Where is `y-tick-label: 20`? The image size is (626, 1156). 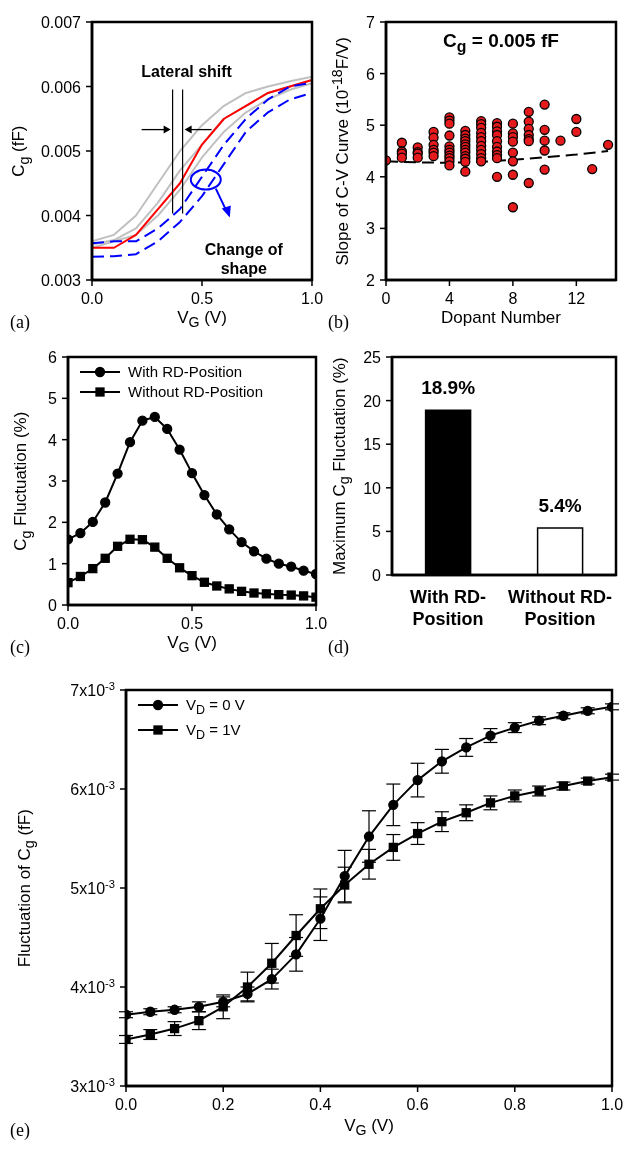
y-tick-label: 20 is located at coordinates (372, 401).